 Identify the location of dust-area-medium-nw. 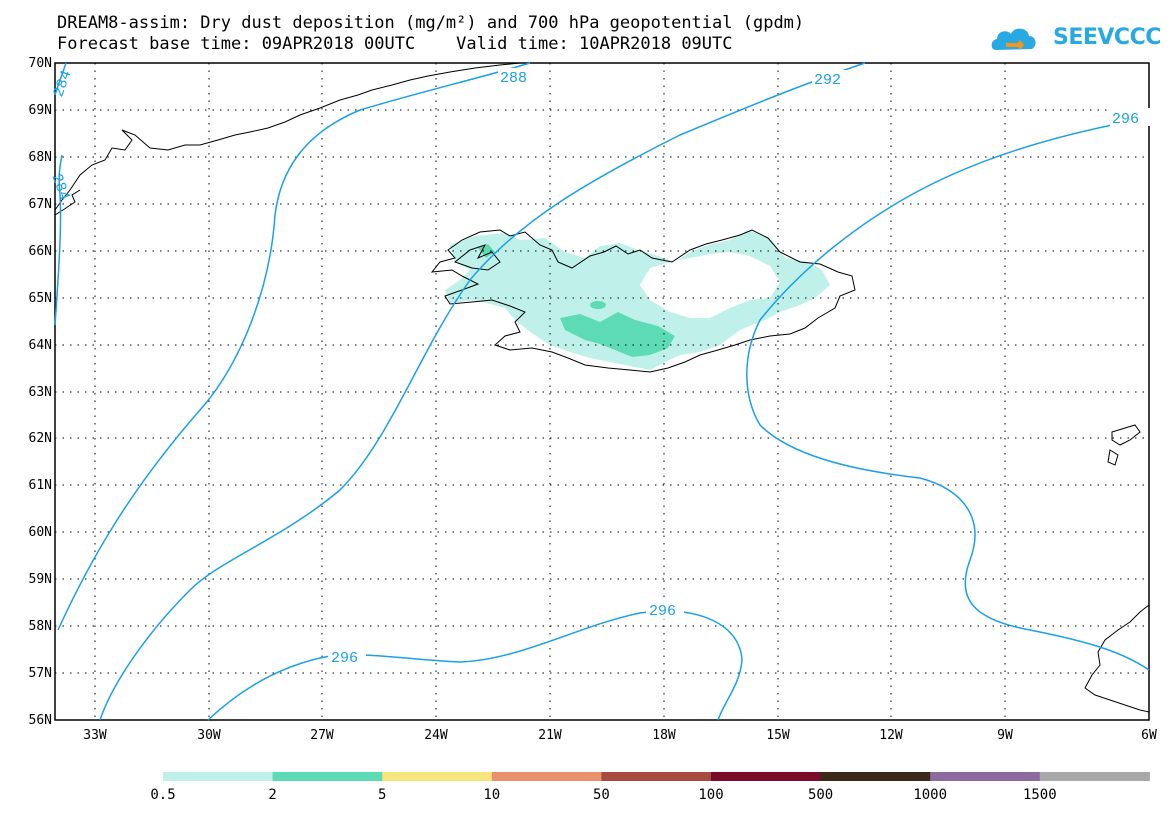
(486, 251).